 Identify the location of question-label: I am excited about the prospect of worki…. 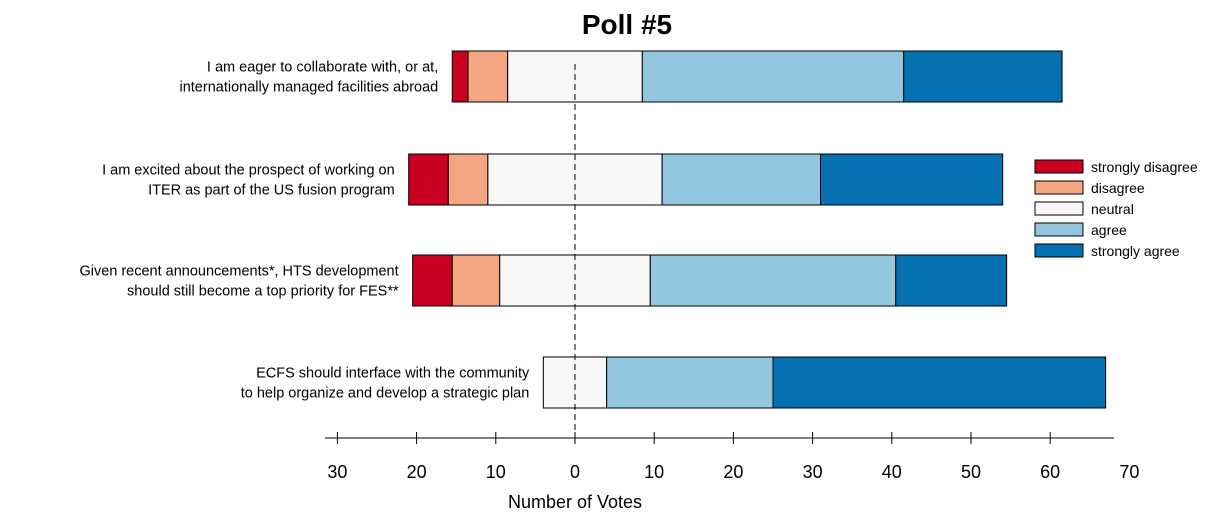
(248, 181).